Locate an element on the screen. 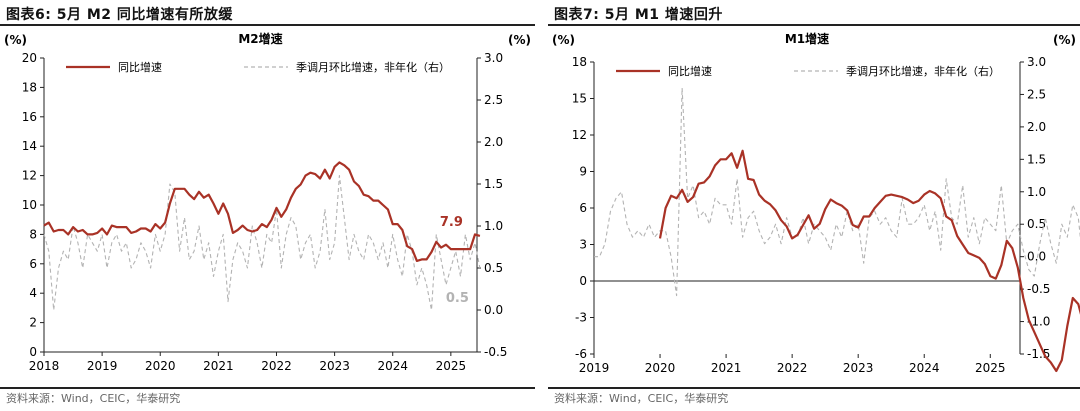  figure-title: 图表7: 5月 M1 增速回升 is located at coordinates (638, 15).